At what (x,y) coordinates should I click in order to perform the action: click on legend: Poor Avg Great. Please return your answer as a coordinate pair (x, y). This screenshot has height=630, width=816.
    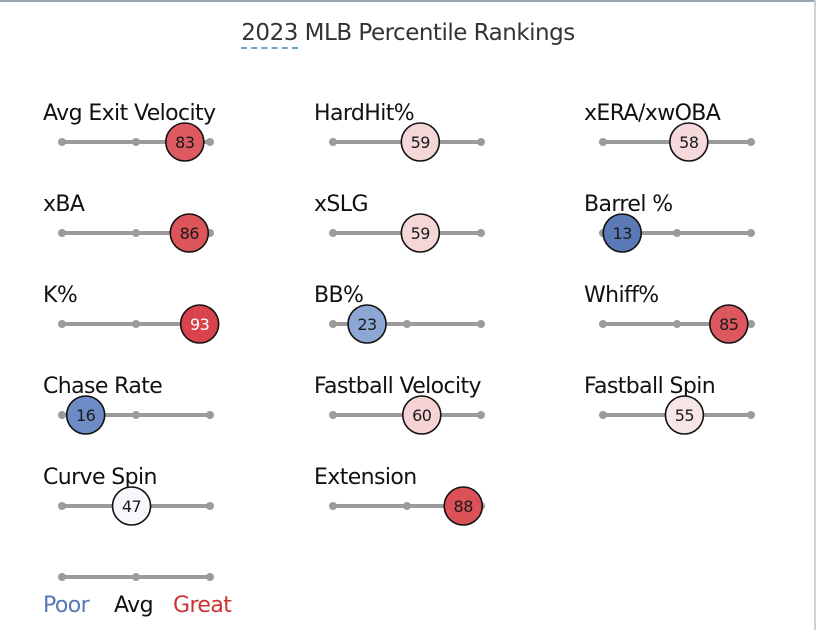
    Looking at the image, I should click on (138, 595).